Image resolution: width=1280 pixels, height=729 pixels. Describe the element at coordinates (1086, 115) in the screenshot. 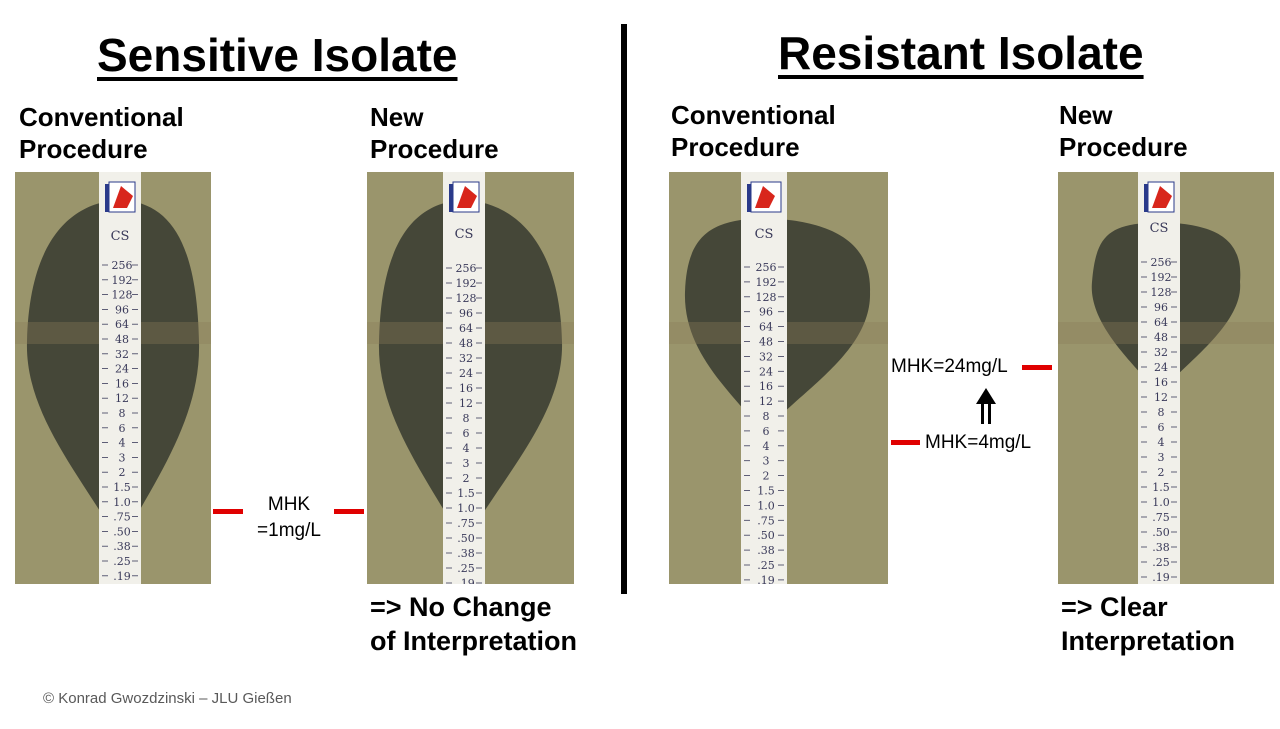

I see `right-new-line1: New` at that location.